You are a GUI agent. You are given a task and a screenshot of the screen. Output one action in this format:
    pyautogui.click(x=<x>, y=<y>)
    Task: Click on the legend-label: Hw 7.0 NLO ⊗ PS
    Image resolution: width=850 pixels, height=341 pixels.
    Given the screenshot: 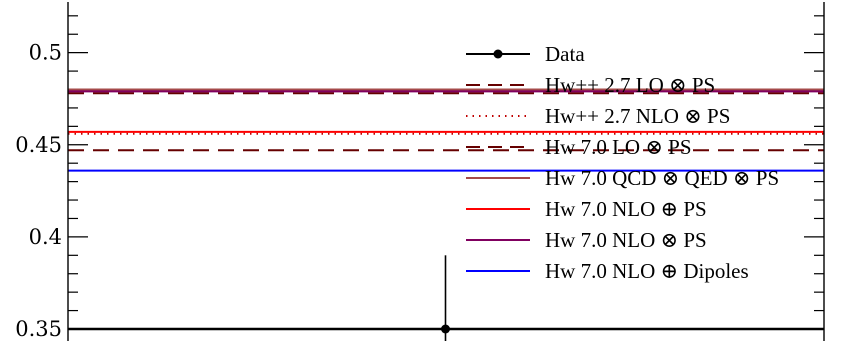 What is the action you would take?
    pyautogui.click(x=626, y=240)
    